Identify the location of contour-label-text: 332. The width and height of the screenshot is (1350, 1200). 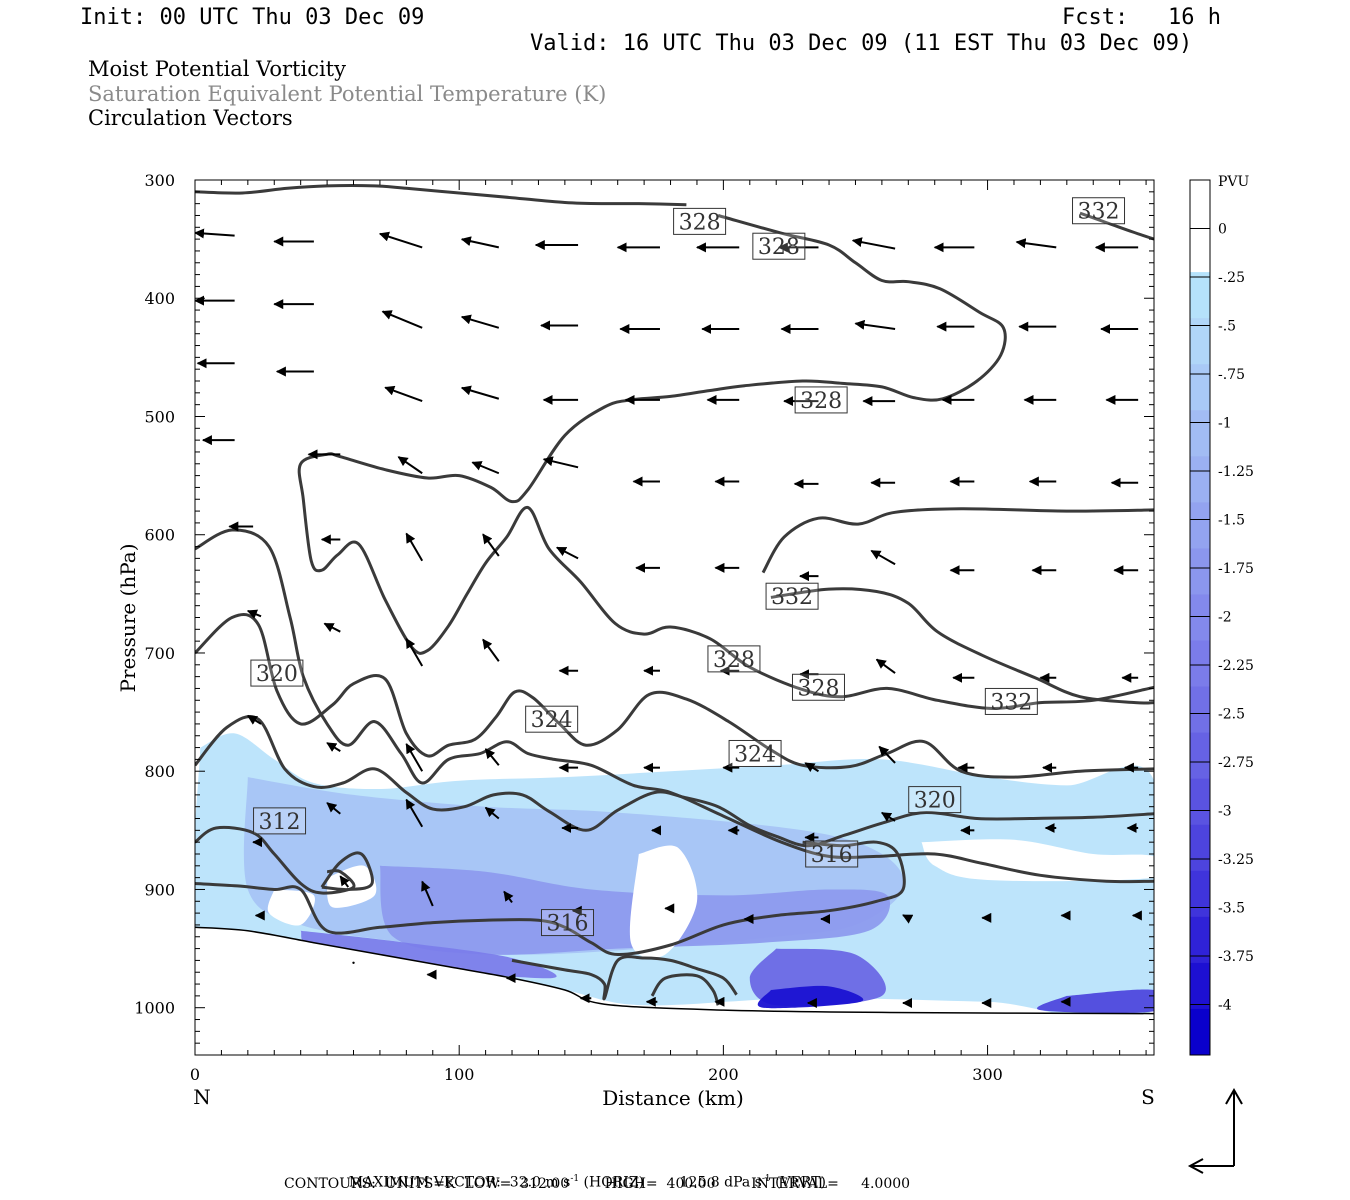
(792, 597).